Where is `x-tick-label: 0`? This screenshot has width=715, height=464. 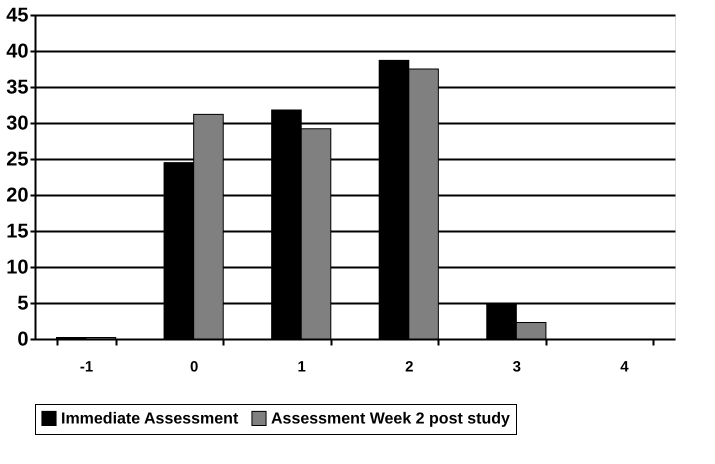
x-tick-label: 0 is located at coordinates (194, 367).